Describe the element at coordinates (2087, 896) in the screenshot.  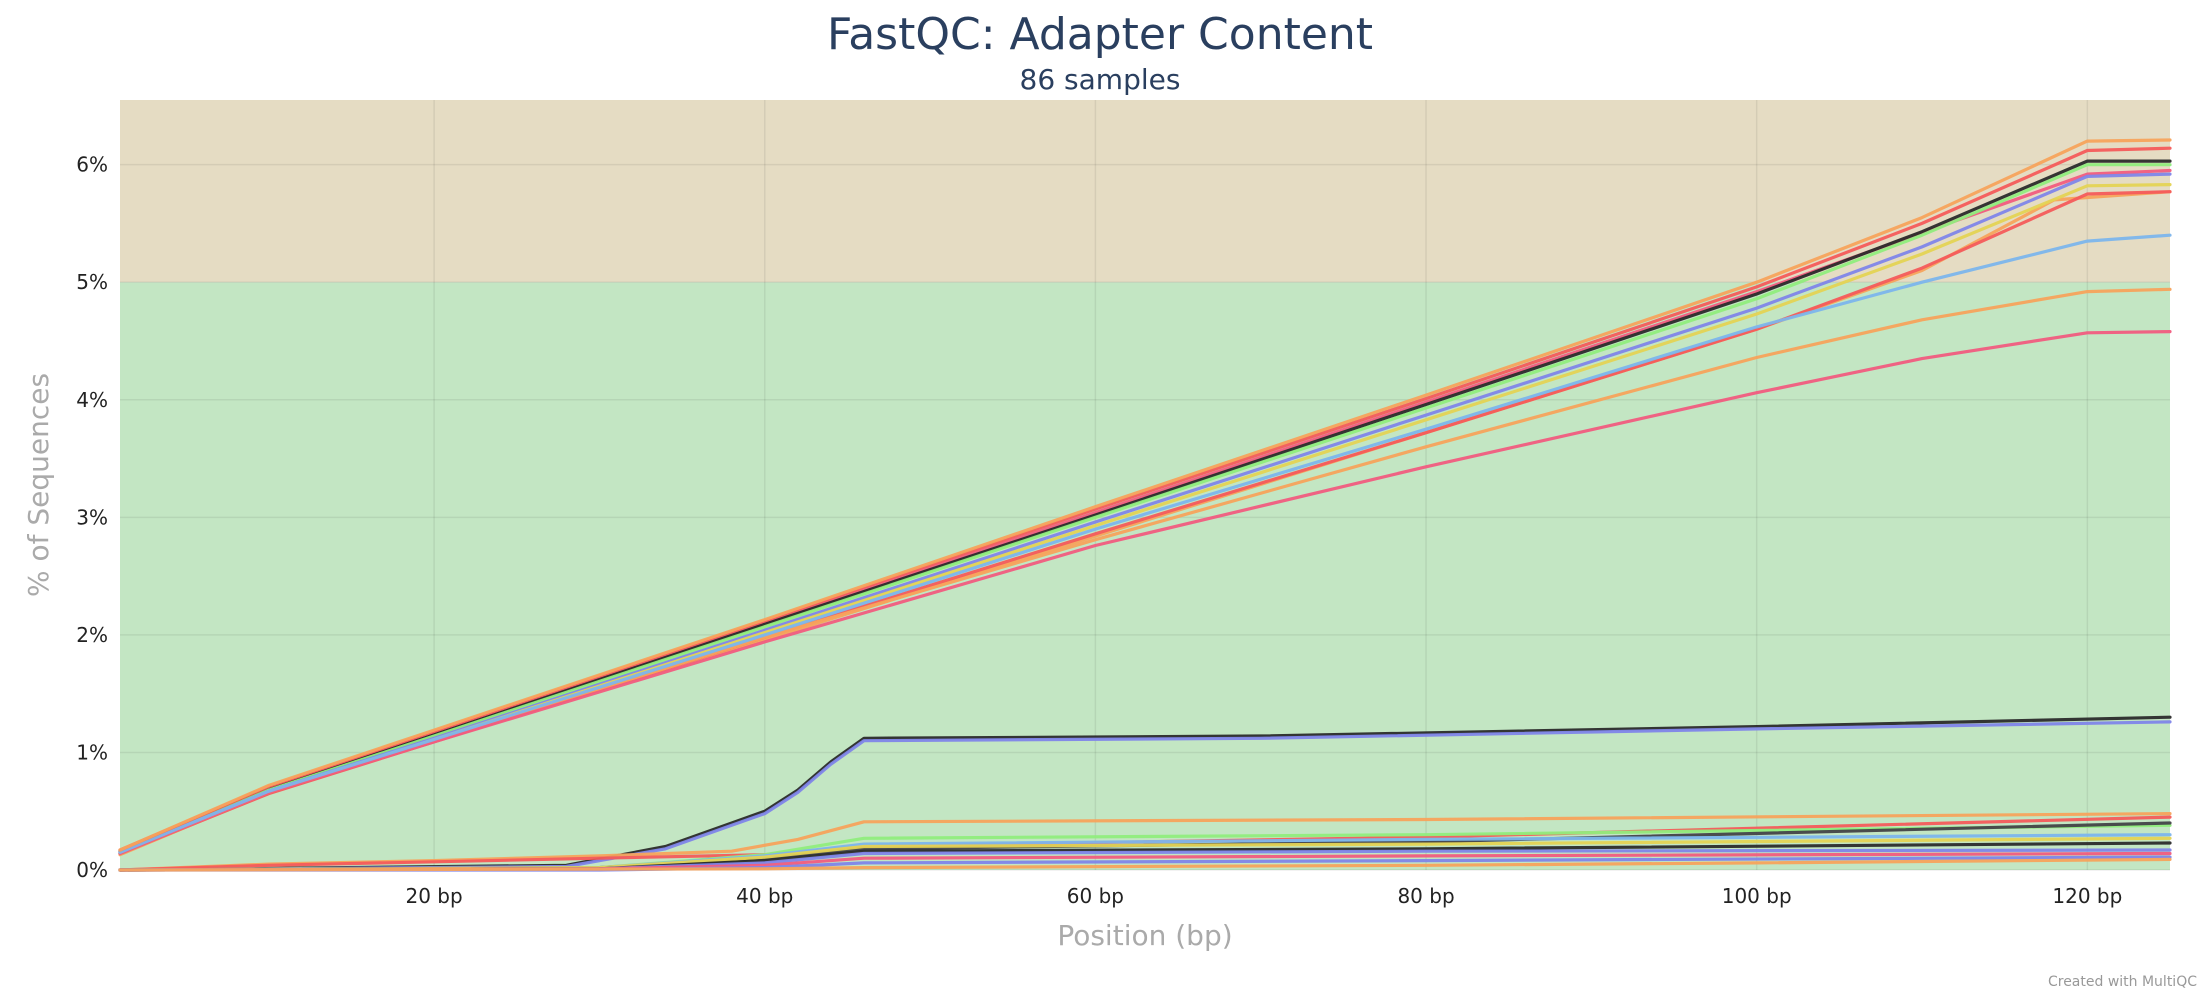
I see `x-tick-label: 120 bp` at that location.